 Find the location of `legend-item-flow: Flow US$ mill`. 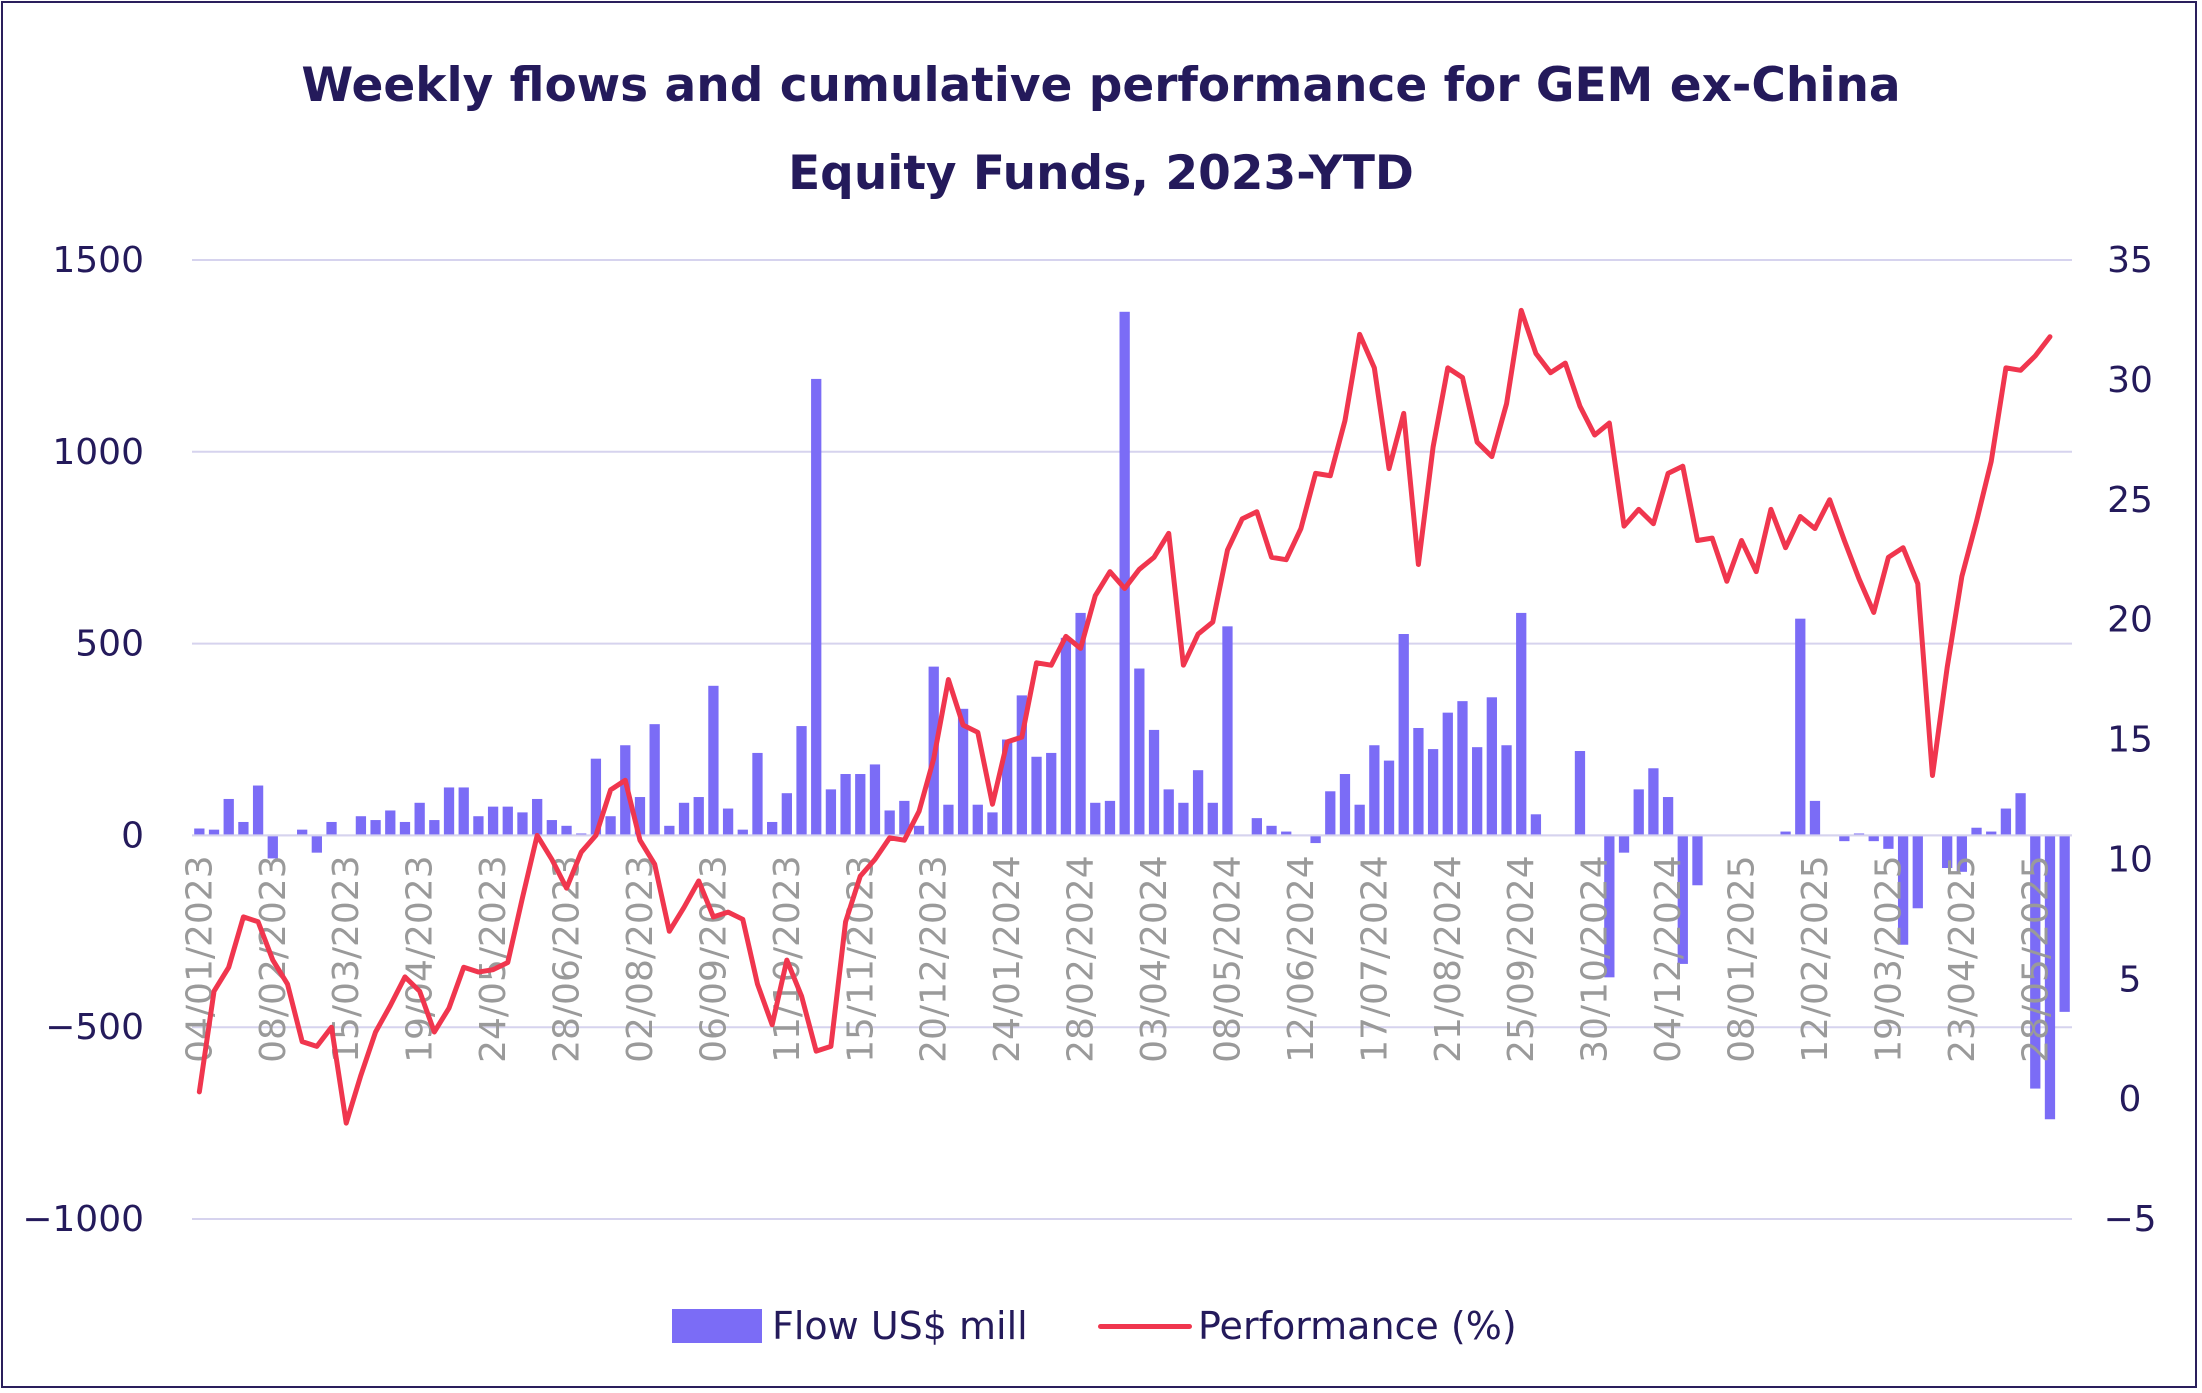

legend-item-flow: Flow US$ mill is located at coordinates (850, 1326).